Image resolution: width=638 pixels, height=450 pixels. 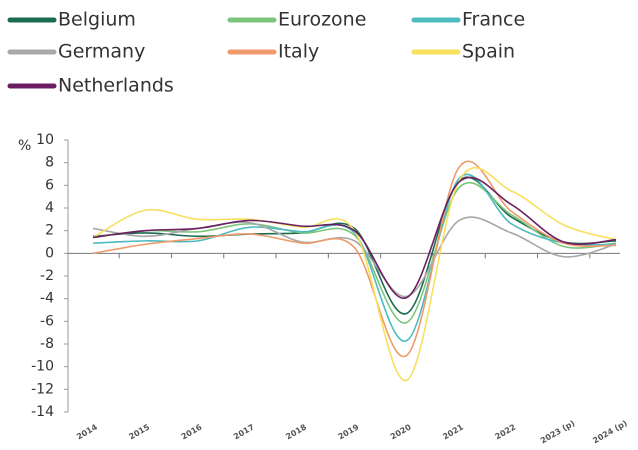 I want to click on x-tick-label: 2019, so click(x=349, y=431).